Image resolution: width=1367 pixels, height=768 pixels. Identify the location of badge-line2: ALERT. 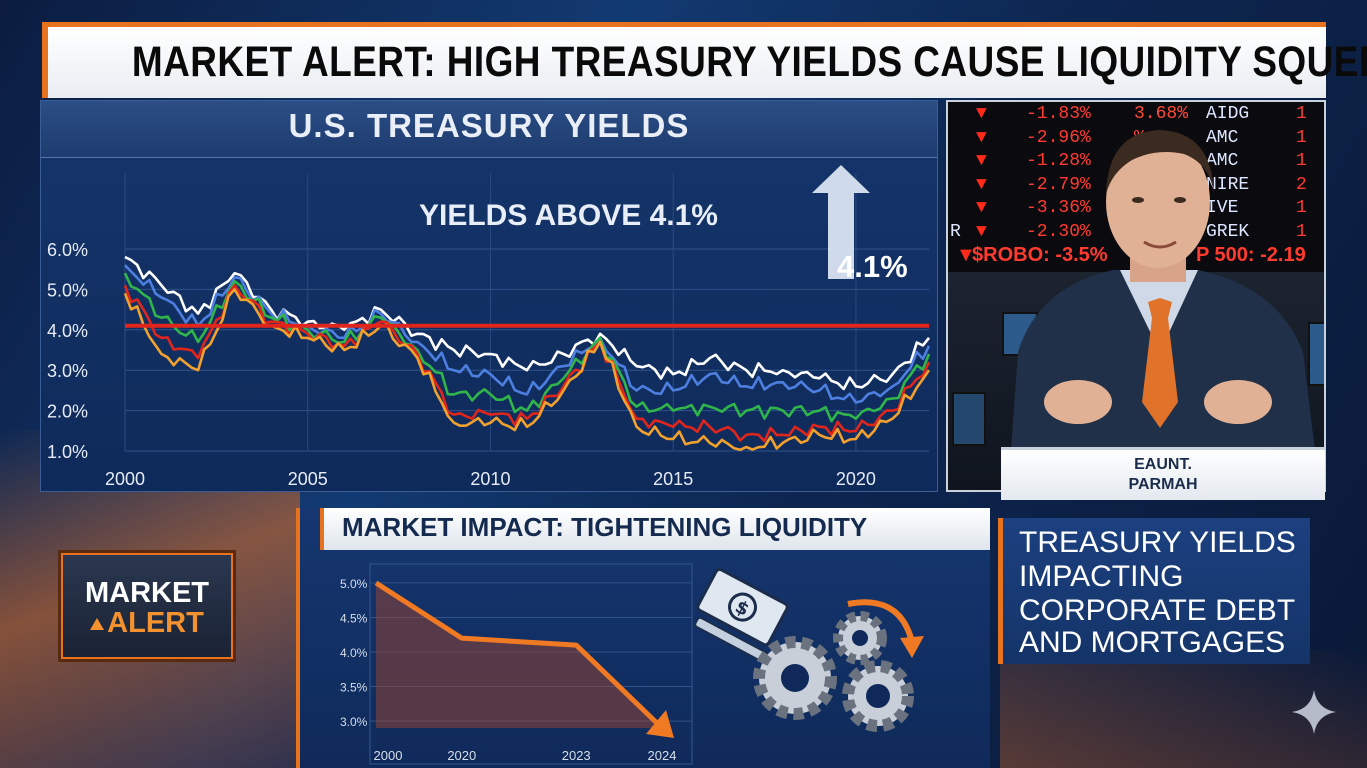
(155, 623).